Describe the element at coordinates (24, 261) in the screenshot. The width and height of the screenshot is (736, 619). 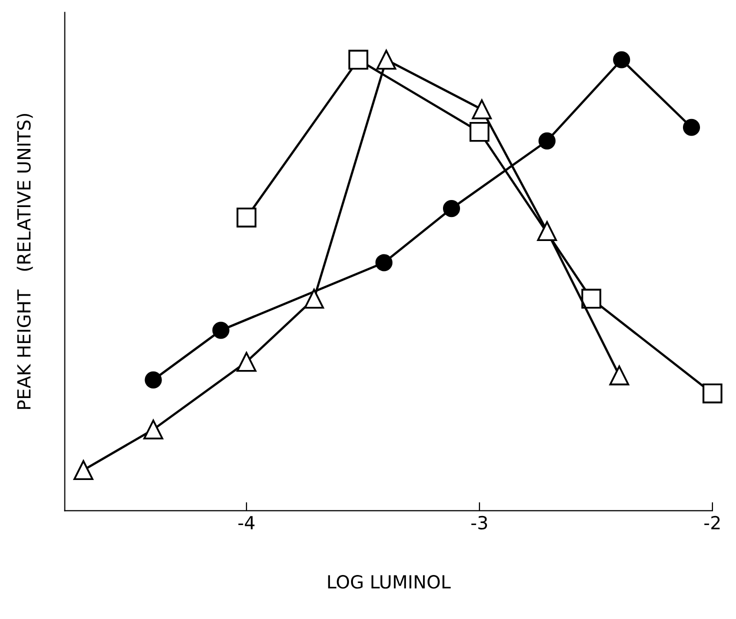
I see `y-axis-title: PEAK HEIGHT (RELATIVE UNITS)` at that location.